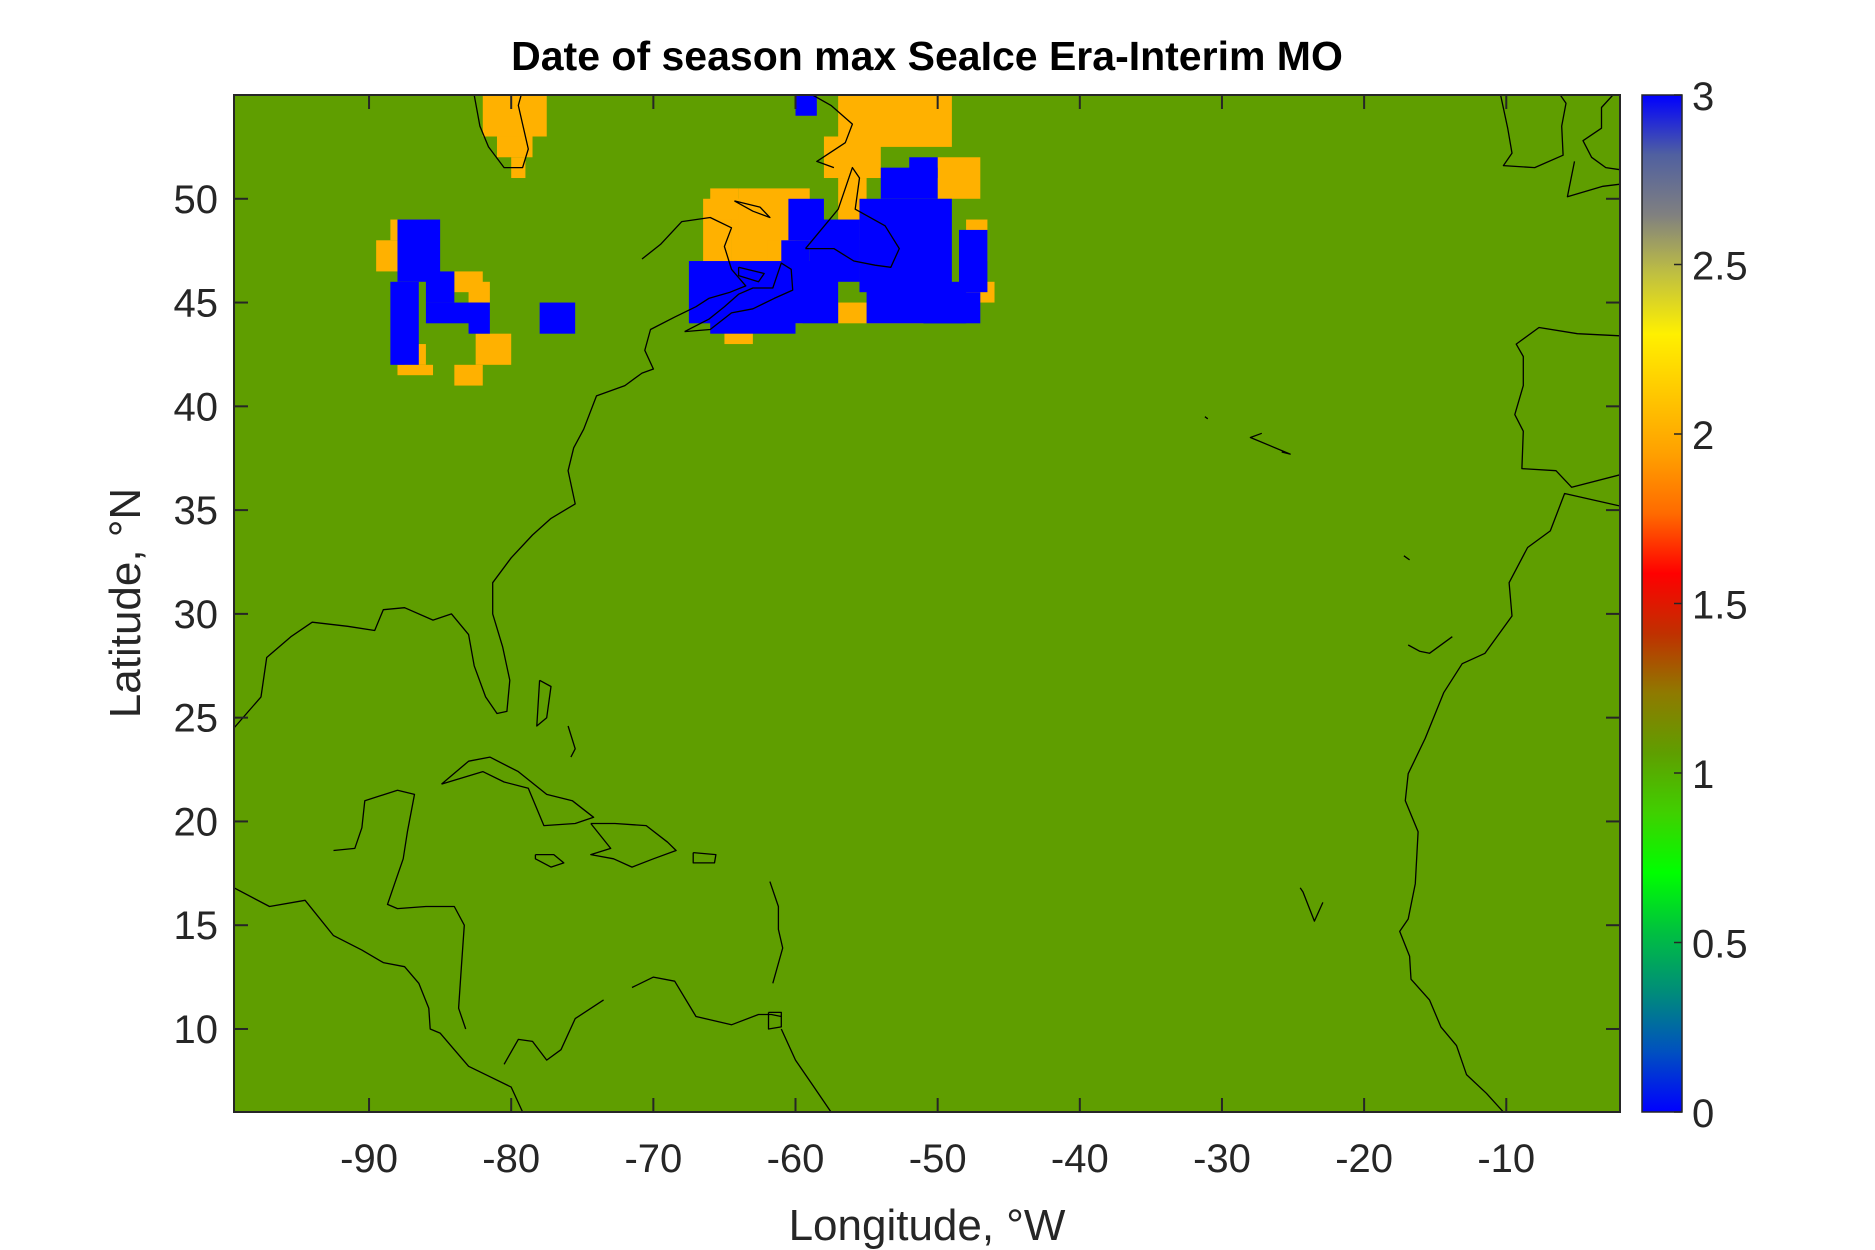 The image size is (1875, 1250). I want to click on y-tick-label: 40, so click(196, 407).